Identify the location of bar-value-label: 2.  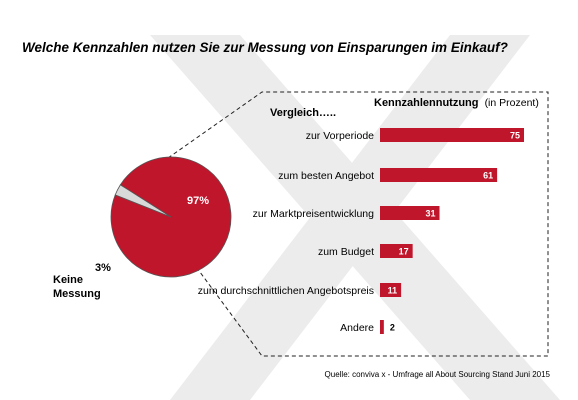
(392, 328).